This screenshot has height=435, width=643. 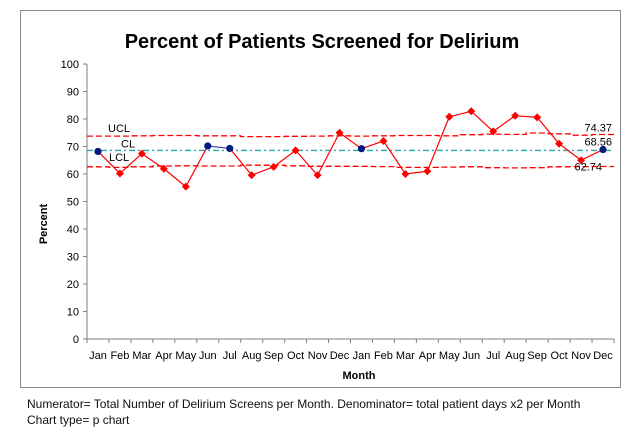 I want to click on cl-end-value: 68.56, so click(x=598, y=142).